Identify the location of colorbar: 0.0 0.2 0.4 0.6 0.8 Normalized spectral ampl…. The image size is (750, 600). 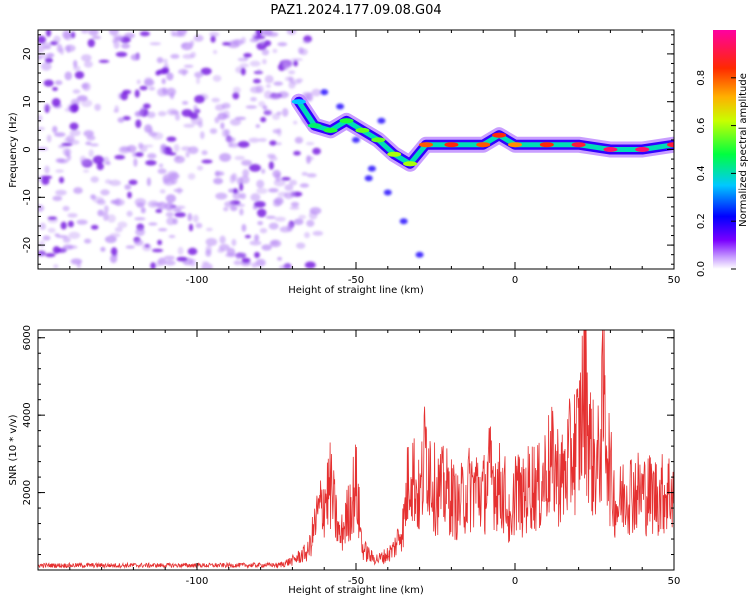
(722, 153).